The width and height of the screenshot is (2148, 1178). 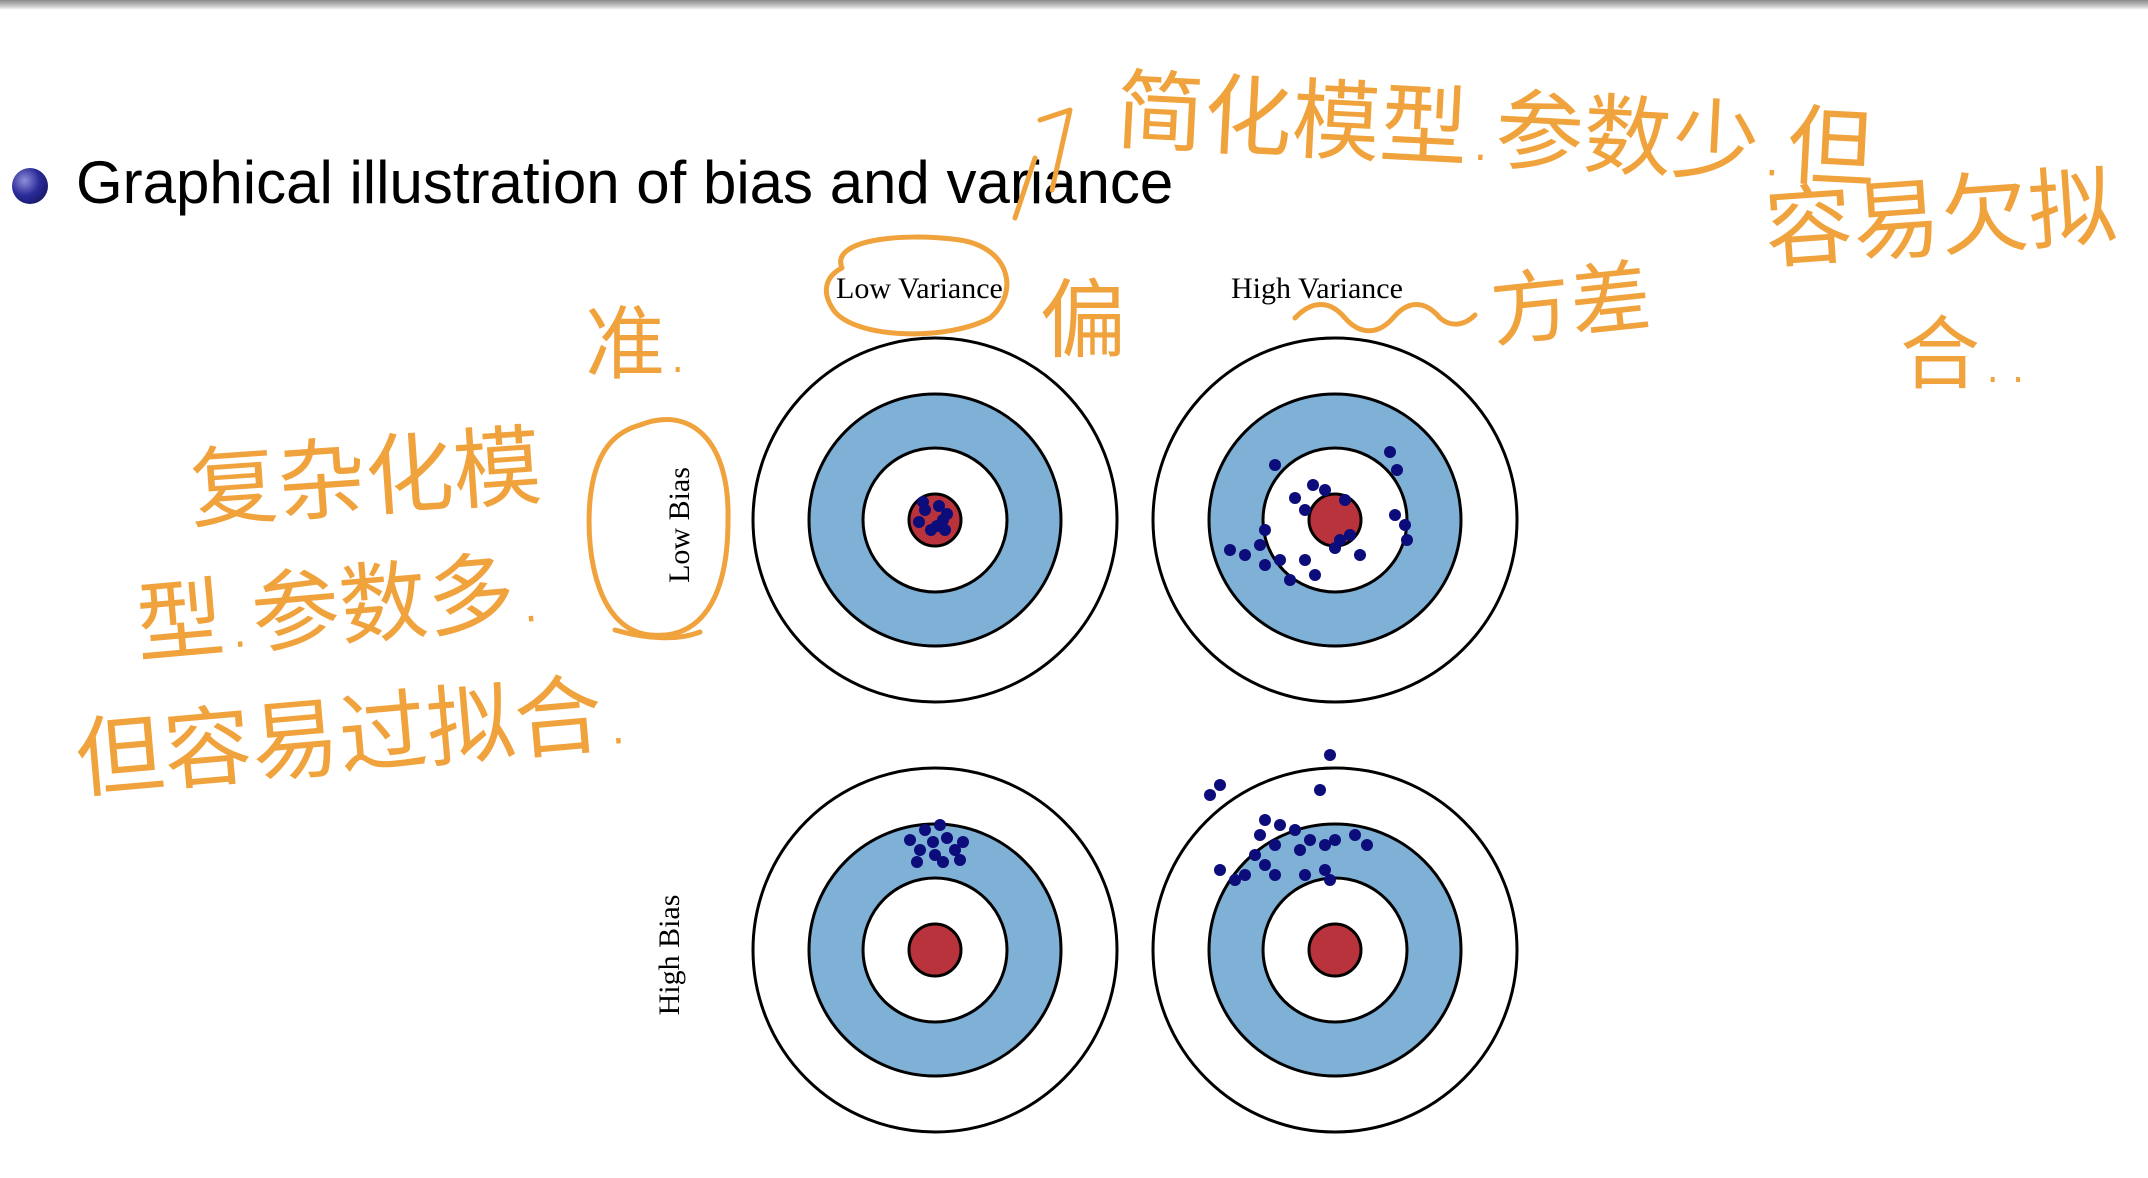 What do you see at coordinates (1940, 218) in the screenshot?
I see `annotation-right-mid: 容易欠拟` at bounding box center [1940, 218].